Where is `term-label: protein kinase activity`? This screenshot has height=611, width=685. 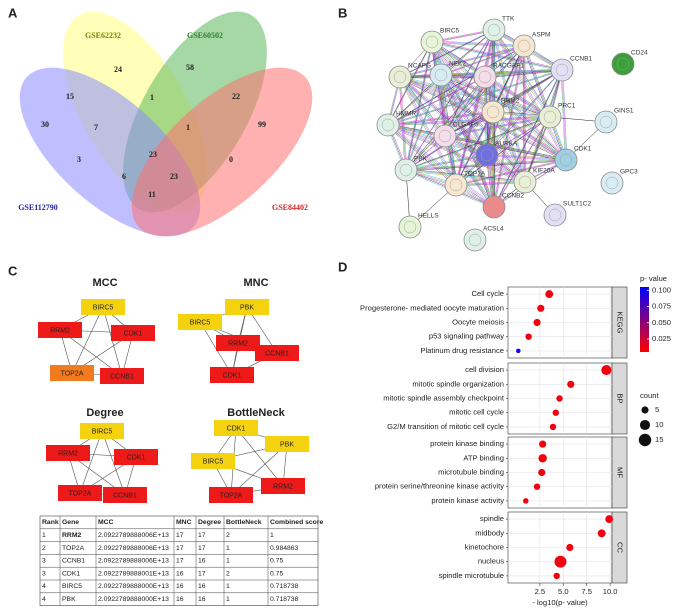 term-label: protein kinase activity is located at coordinates (467, 500).